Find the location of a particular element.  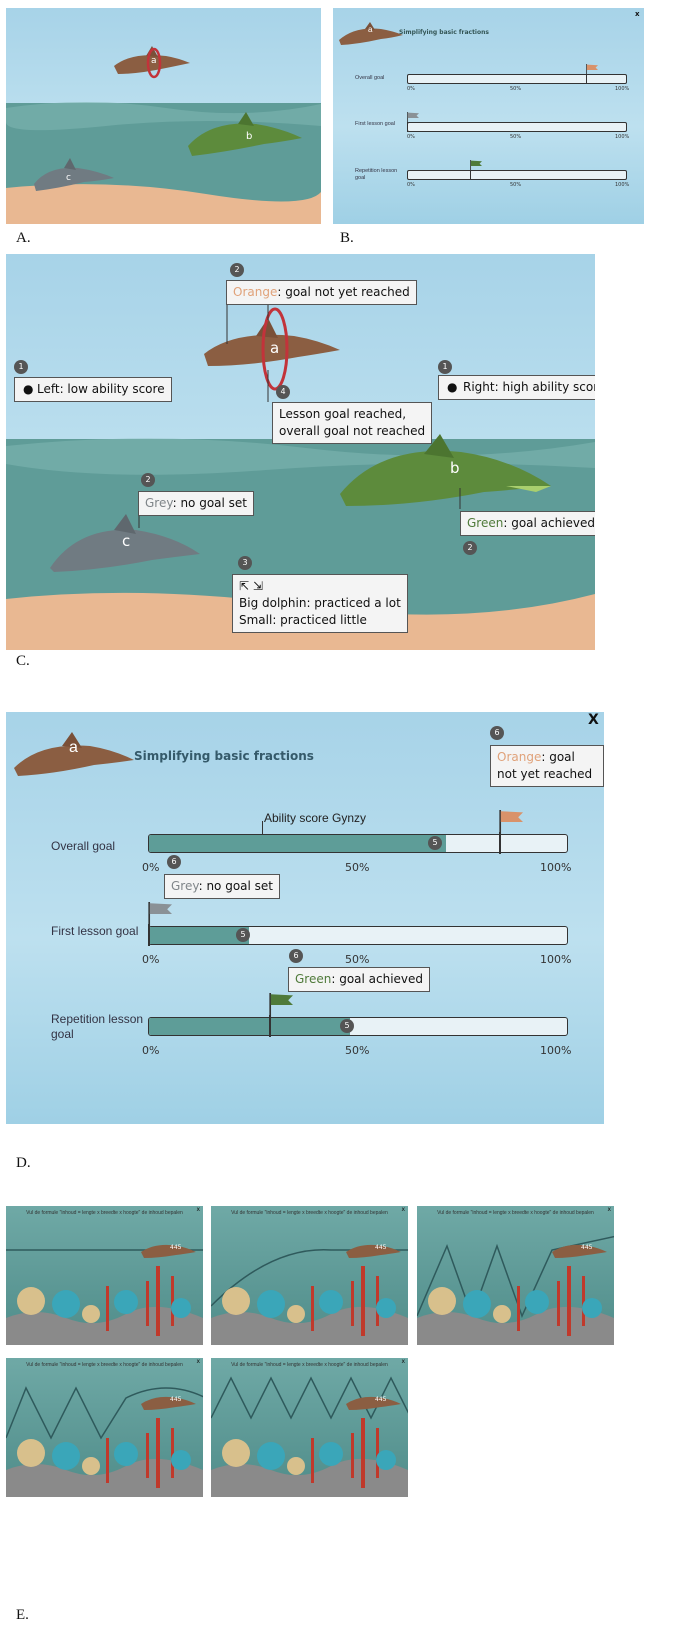

orange-callout: Orange: goal not yet reached is located at coordinates (321, 292).